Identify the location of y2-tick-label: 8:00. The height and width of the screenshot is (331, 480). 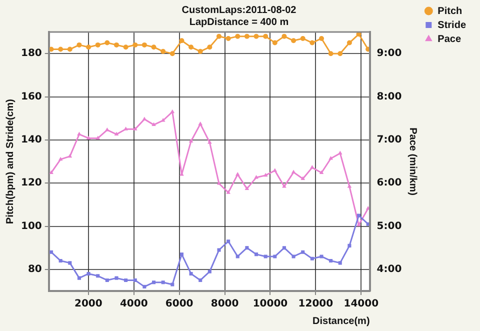
(389, 96).